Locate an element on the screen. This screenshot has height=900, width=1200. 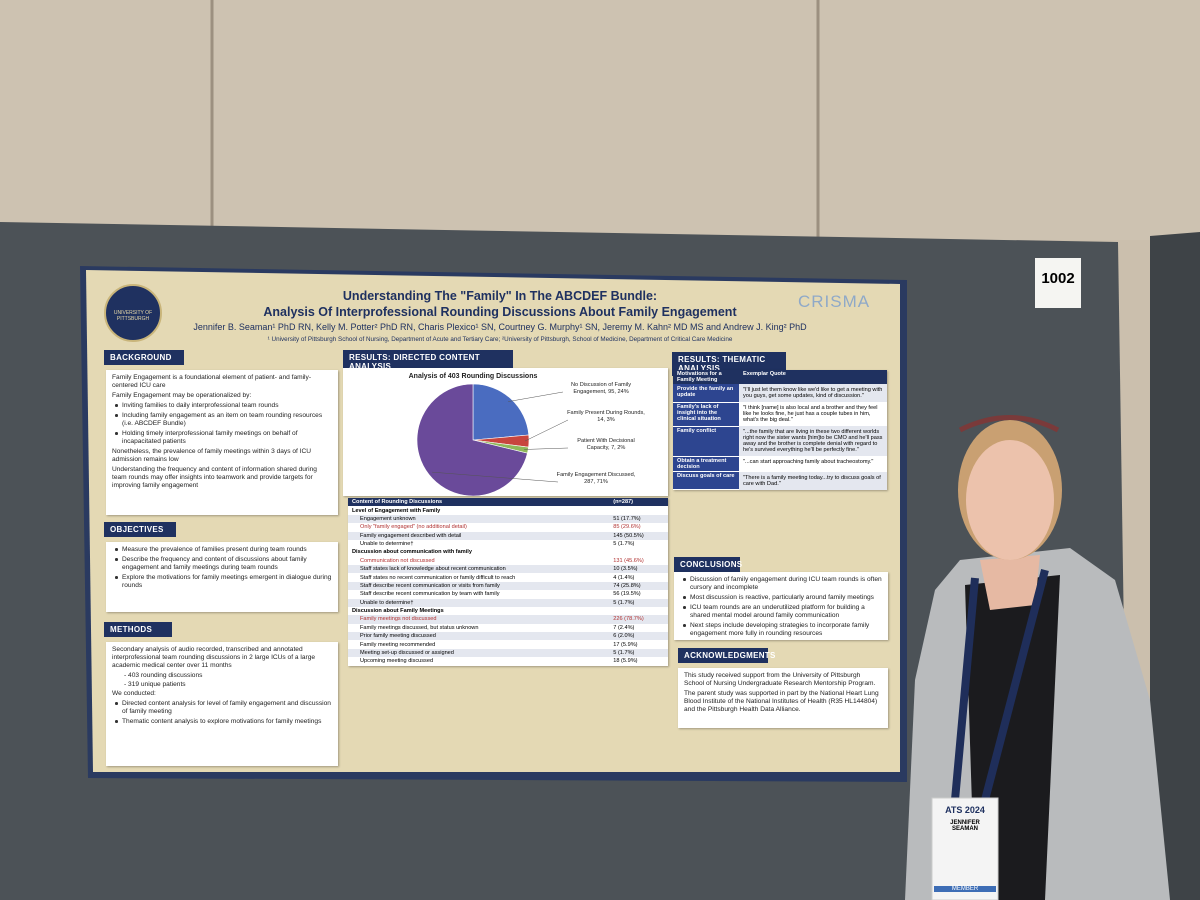
row-value: 226 (78.7%) is located at coordinates (628, 619).